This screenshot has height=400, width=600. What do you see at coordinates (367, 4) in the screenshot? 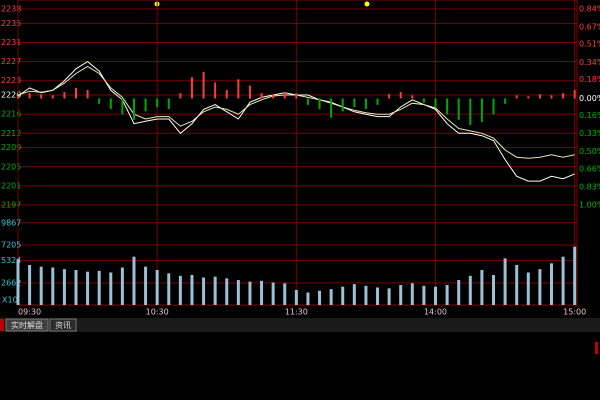
I see `marker-dot` at bounding box center [367, 4].